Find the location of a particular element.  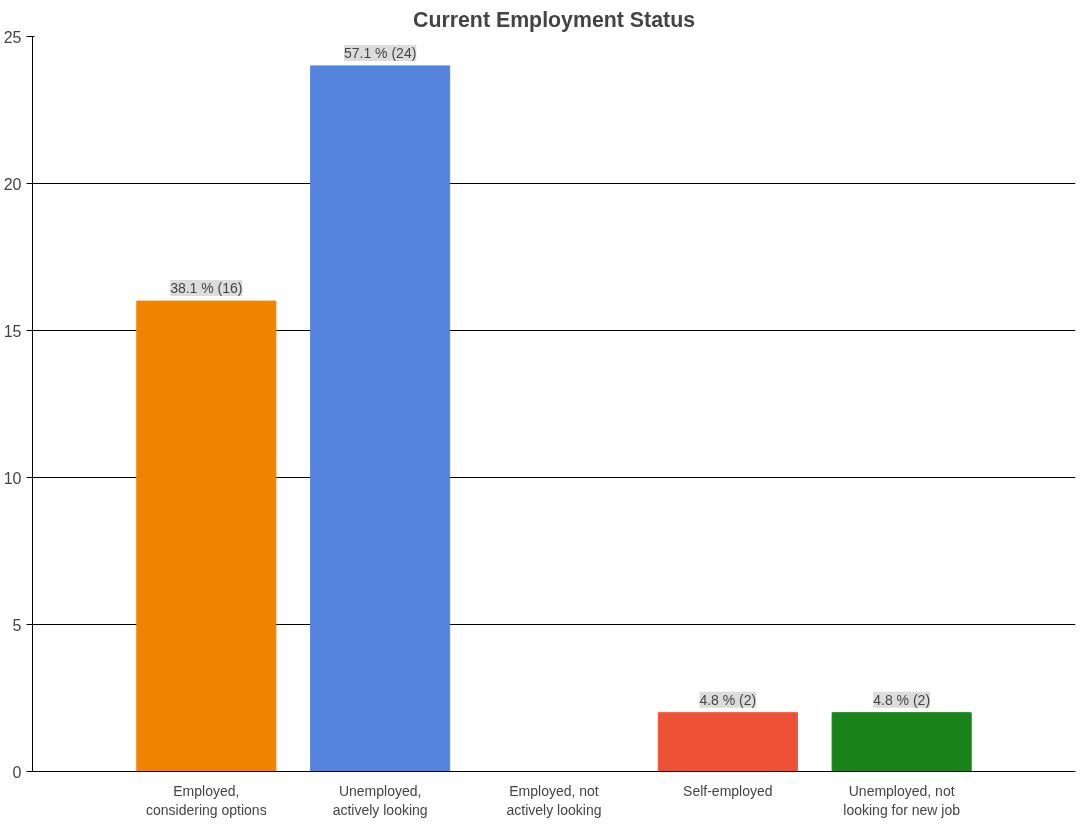

x-tick-label: Unemployed, not looking for new job is located at coordinates (902, 800).